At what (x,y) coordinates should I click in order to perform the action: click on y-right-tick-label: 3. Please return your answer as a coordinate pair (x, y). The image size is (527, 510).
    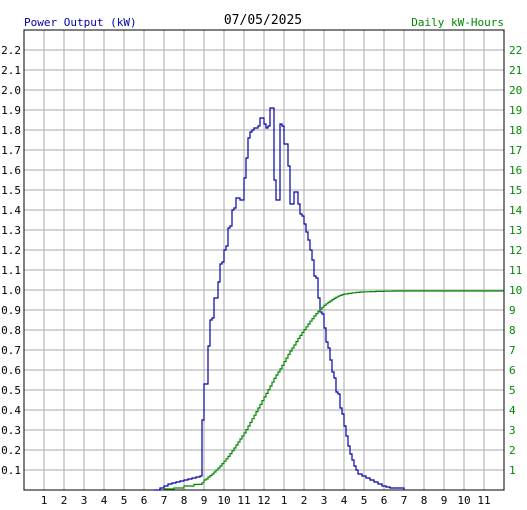
    Looking at the image, I should click on (512, 430).